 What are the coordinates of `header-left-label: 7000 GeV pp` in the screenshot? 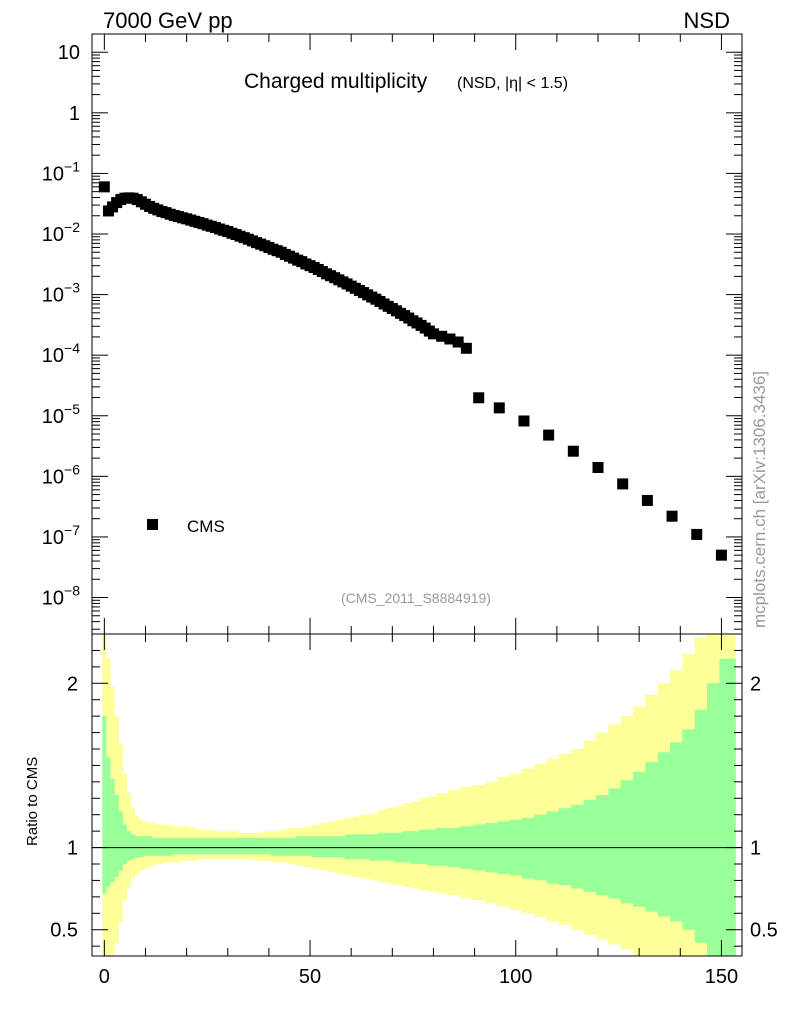 It's located at (168, 20).